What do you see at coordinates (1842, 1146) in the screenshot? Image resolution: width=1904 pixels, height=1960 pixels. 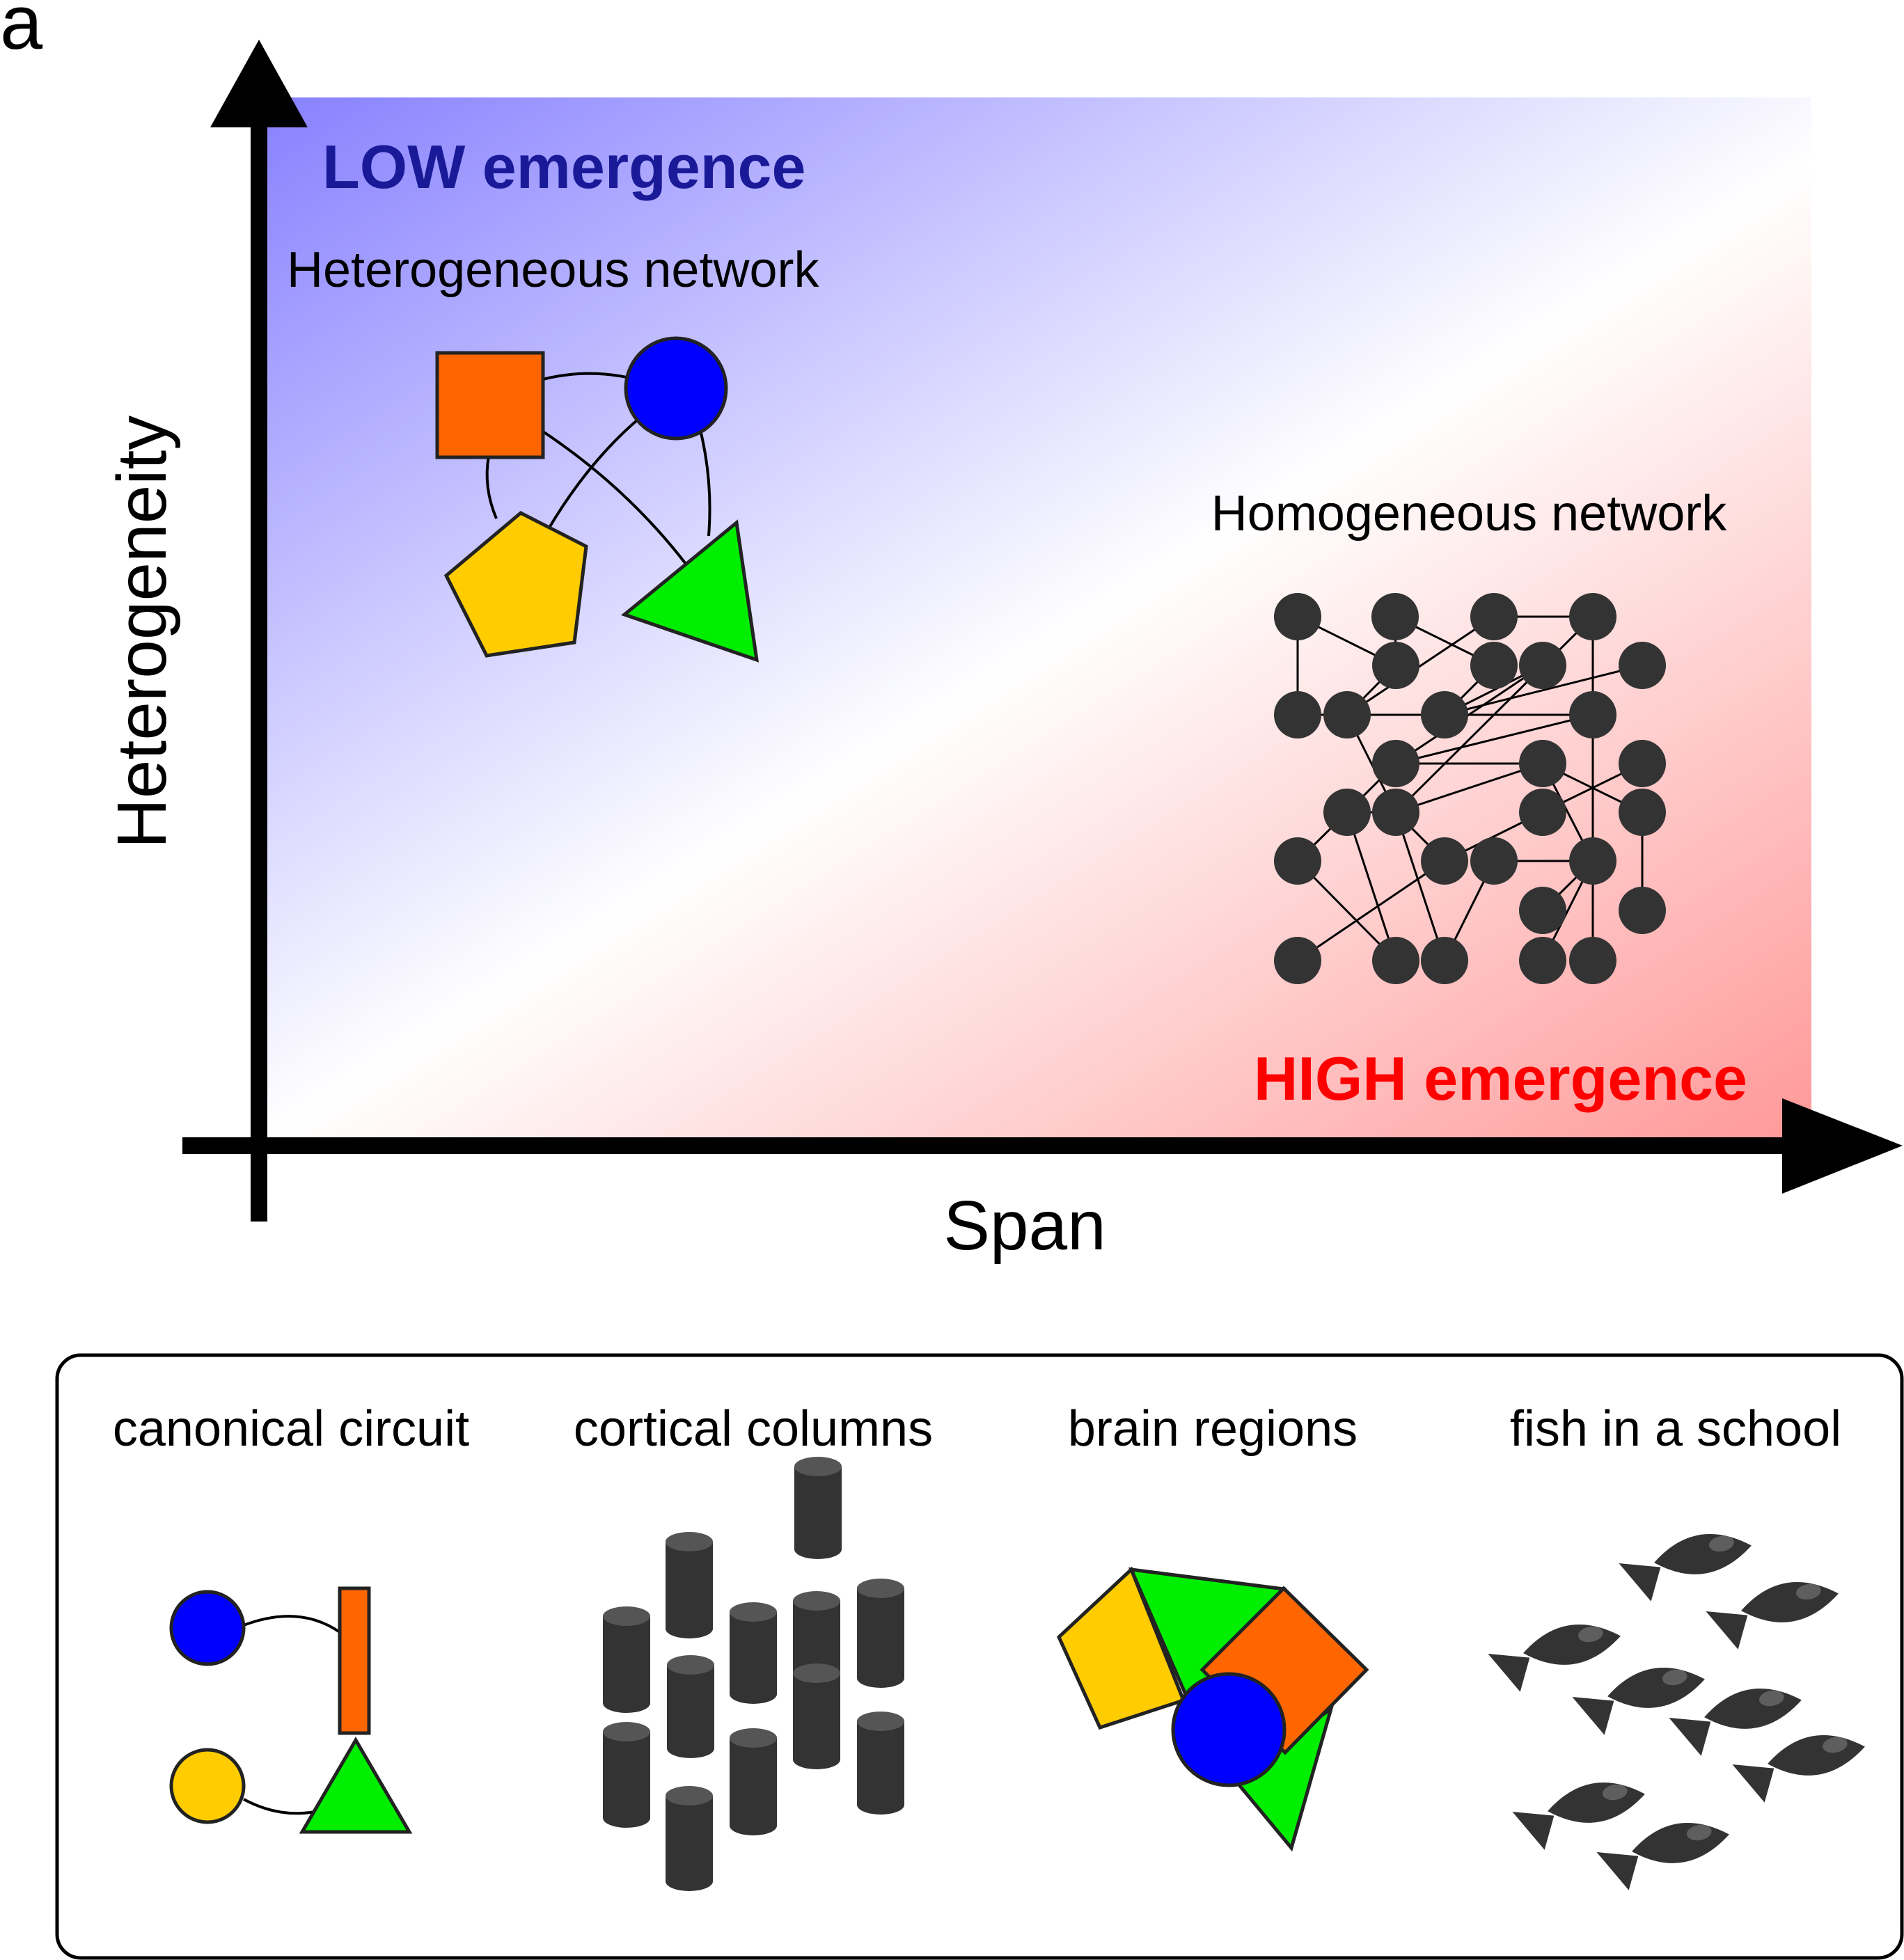 I see `x-axis-arrow` at bounding box center [1842, 1146].